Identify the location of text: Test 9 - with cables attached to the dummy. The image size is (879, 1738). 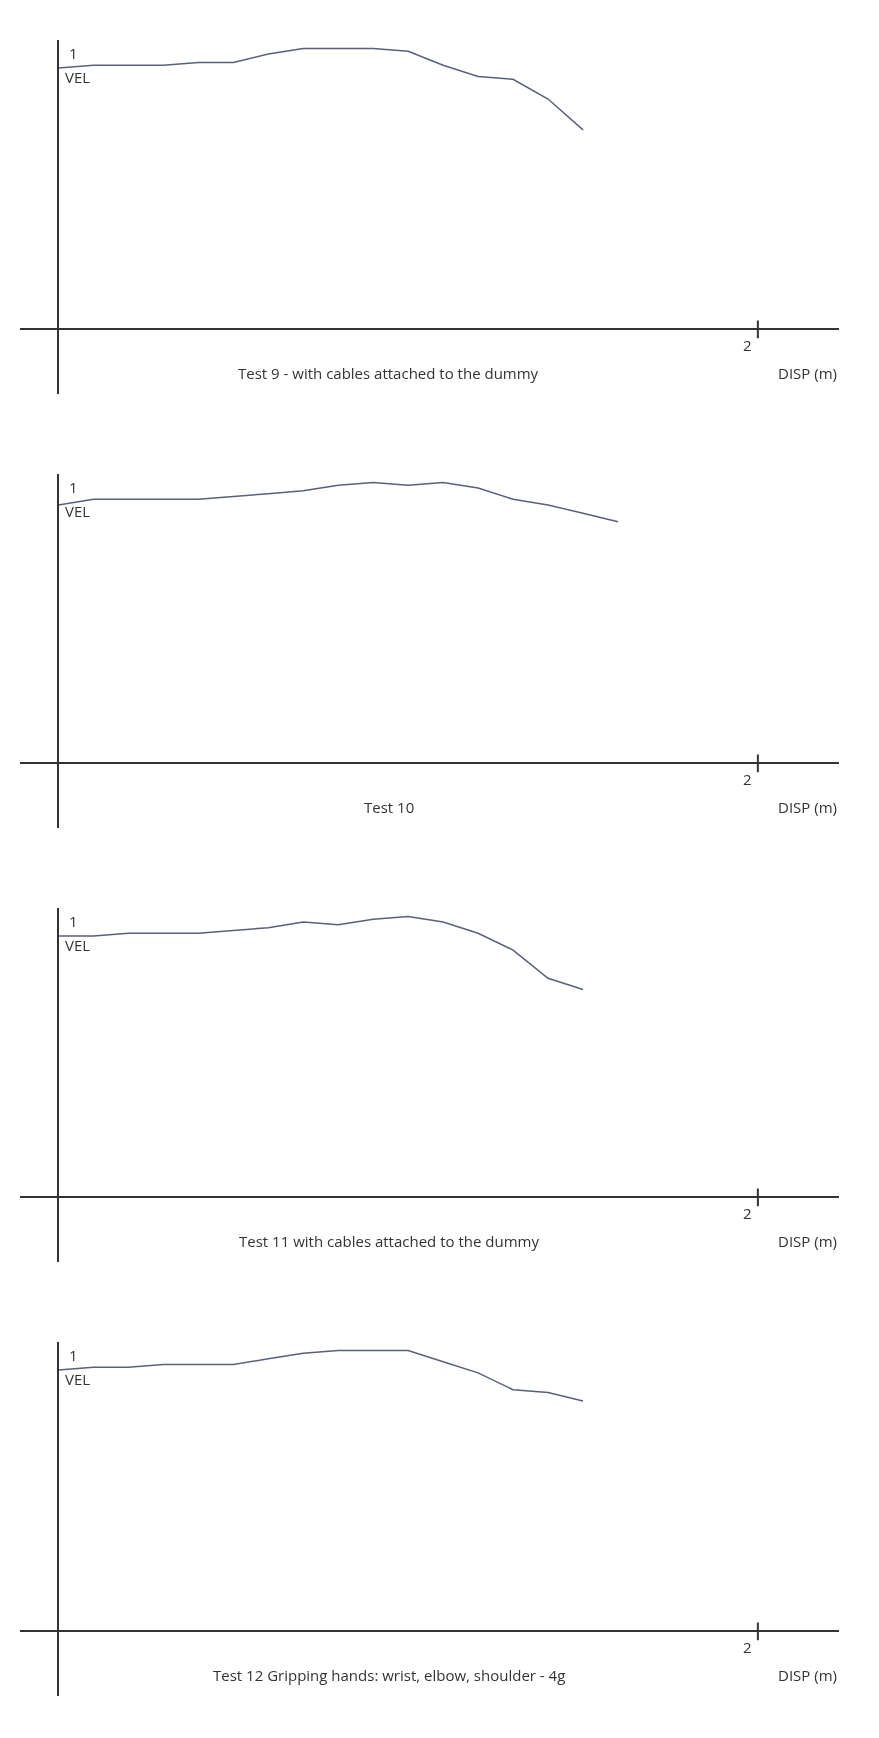
(388, 373).